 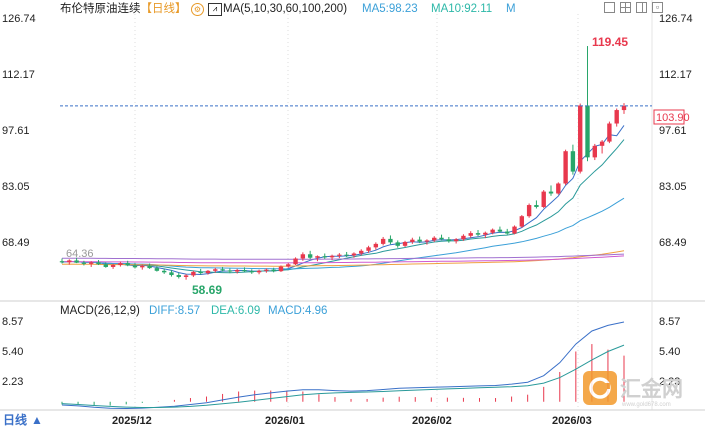 I want to click on ma100-line, so click(x=343, y=259).